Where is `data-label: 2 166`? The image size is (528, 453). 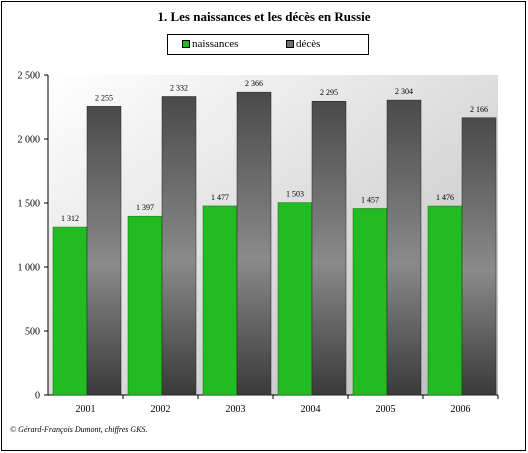
data-label: 2 166 is located at coordinates (479, 109).